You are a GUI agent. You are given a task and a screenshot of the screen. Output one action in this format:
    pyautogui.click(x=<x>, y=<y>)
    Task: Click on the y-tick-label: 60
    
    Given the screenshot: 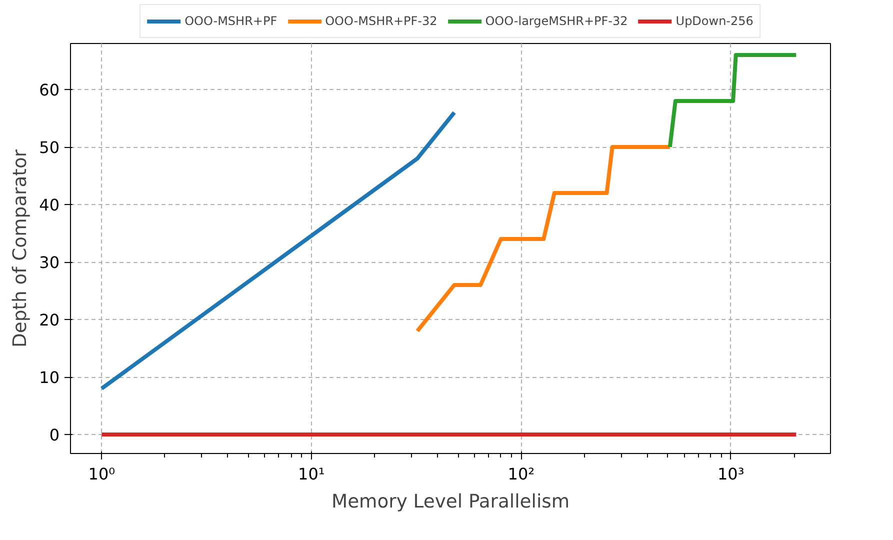 What is the action you would take?
    pyautogui.click(x=49, y=90)
    